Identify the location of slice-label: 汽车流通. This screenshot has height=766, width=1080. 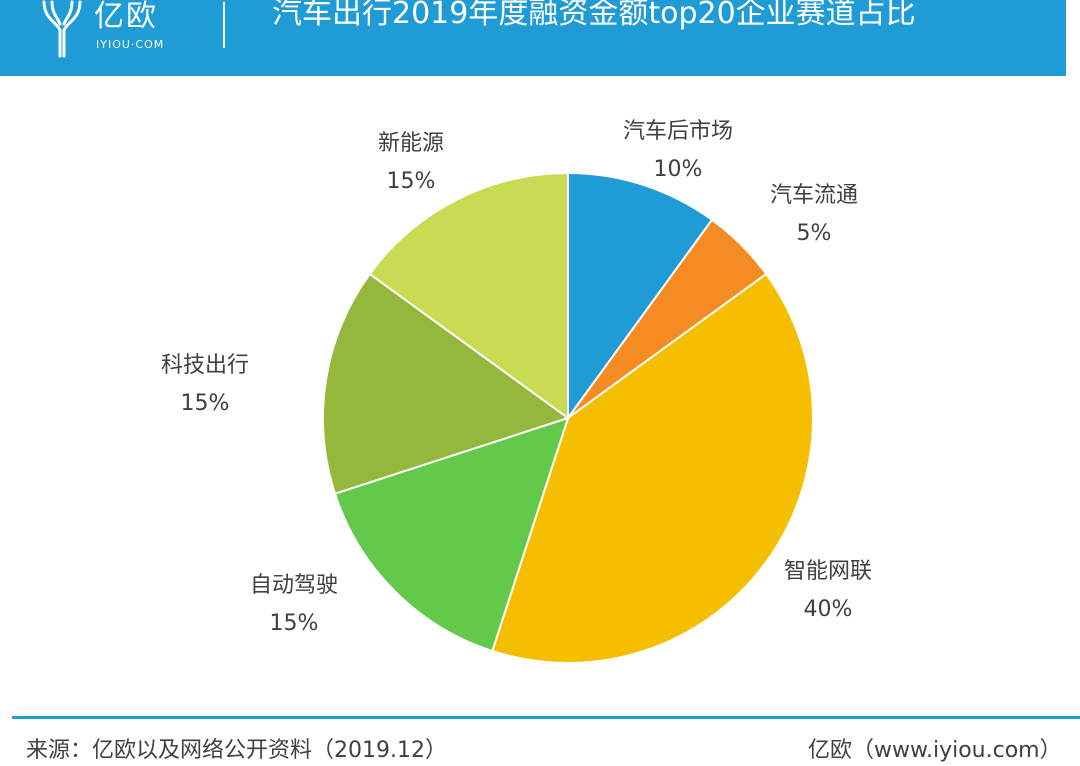
(814, 195).